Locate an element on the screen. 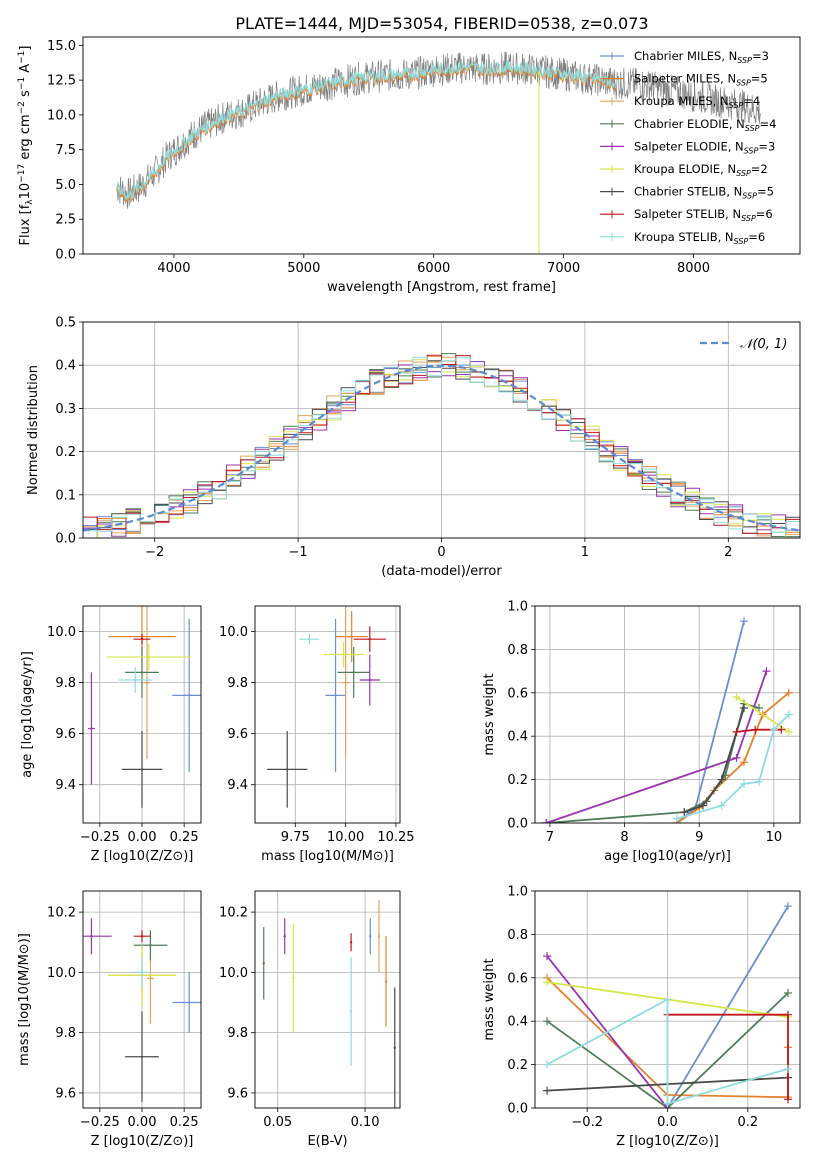 Image resolution: width=819 pixels, height=1170 pixels. x-tick-label: −1 is located at coordinates (298, 552).